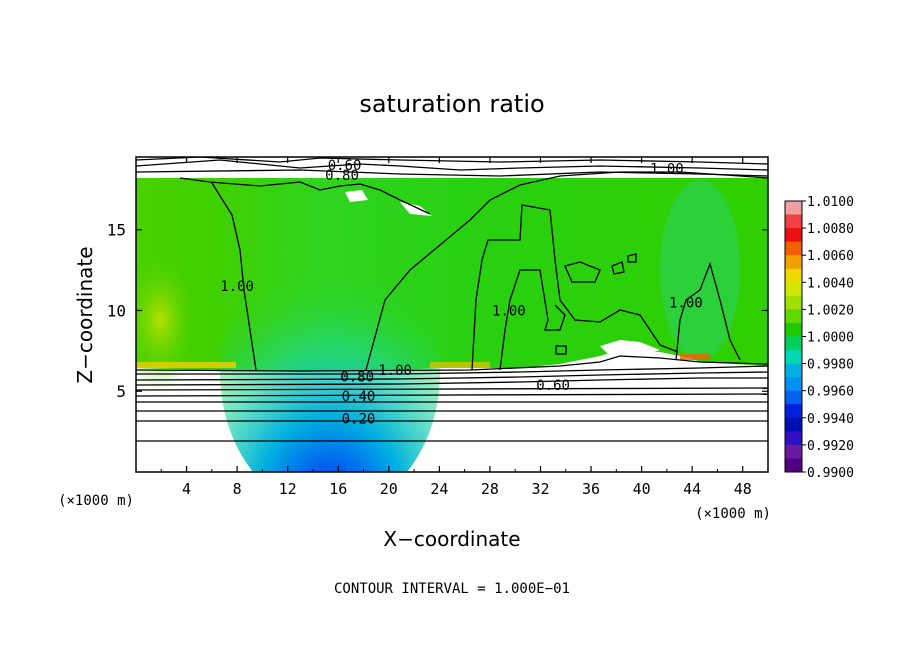  Describe the element at coordinates (591, 489) in the screenshot. I see `x-tick-label: 36` at that location.